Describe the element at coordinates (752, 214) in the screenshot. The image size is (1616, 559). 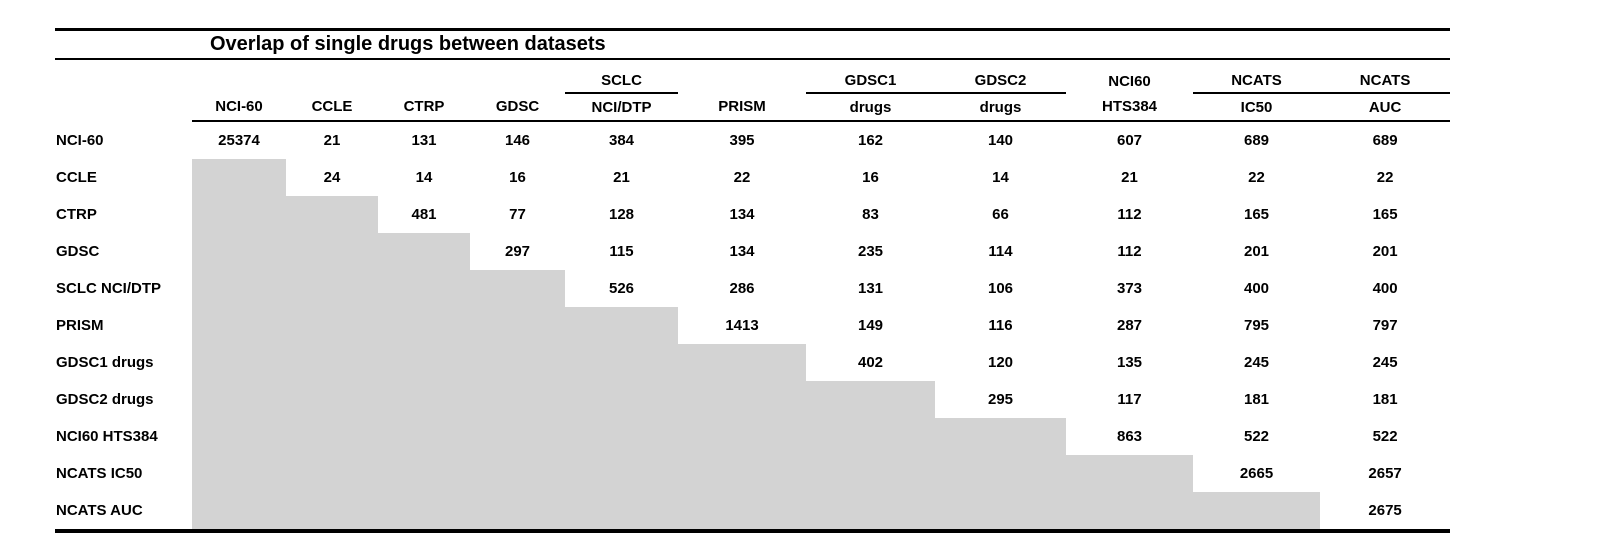
I see `table-row: CTRP 481 77 128 134 83 66 112 165 165` at that location.